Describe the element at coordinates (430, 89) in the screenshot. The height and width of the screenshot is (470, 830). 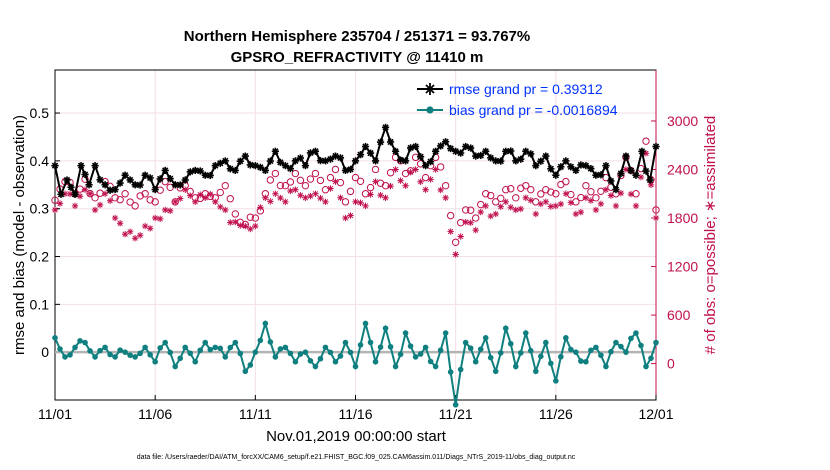
I see `legend-rmse-marker` at that location.